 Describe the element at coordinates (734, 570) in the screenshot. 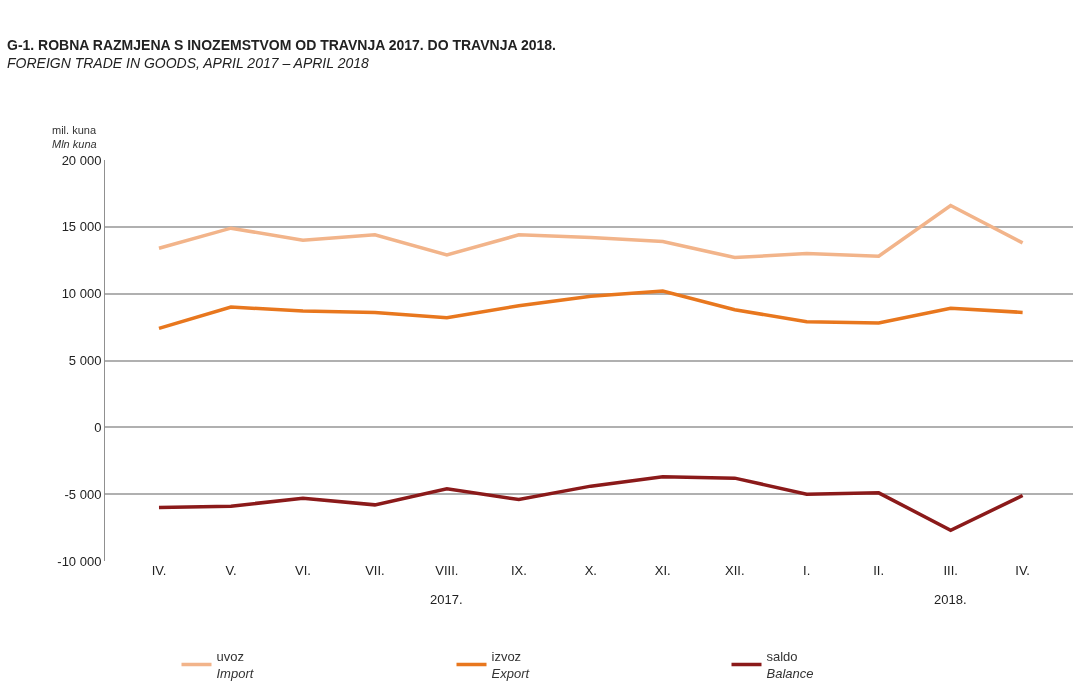

I see `x-tick-label: XII.` at that location.